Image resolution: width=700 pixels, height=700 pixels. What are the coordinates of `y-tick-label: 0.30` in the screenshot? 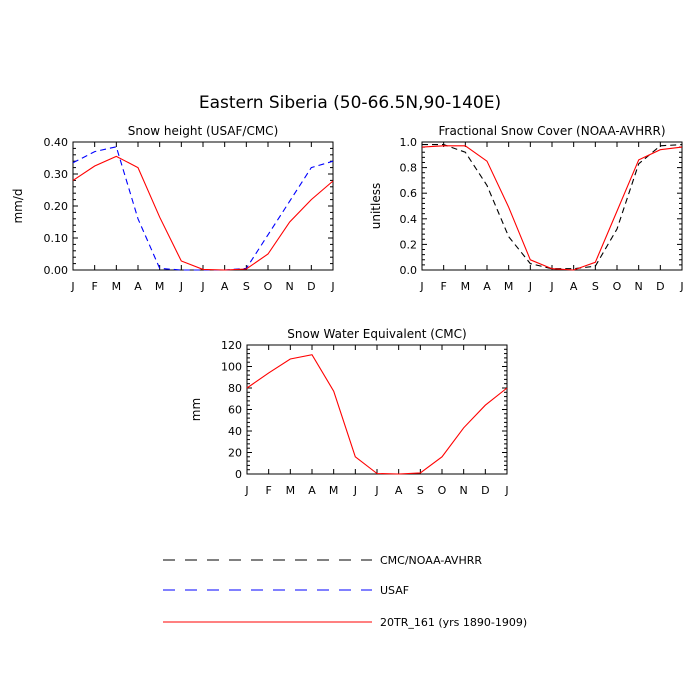 It's located at (56, 174).